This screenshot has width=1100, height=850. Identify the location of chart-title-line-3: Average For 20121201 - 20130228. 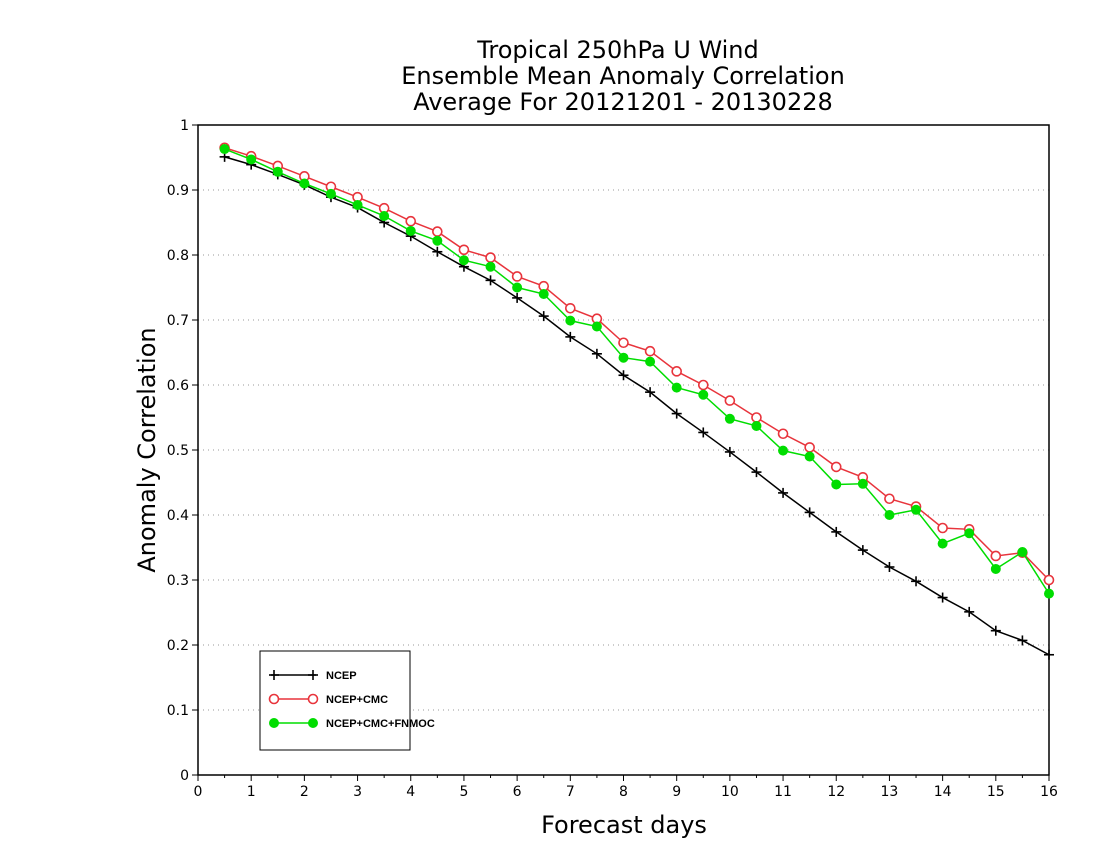
(623, 102).